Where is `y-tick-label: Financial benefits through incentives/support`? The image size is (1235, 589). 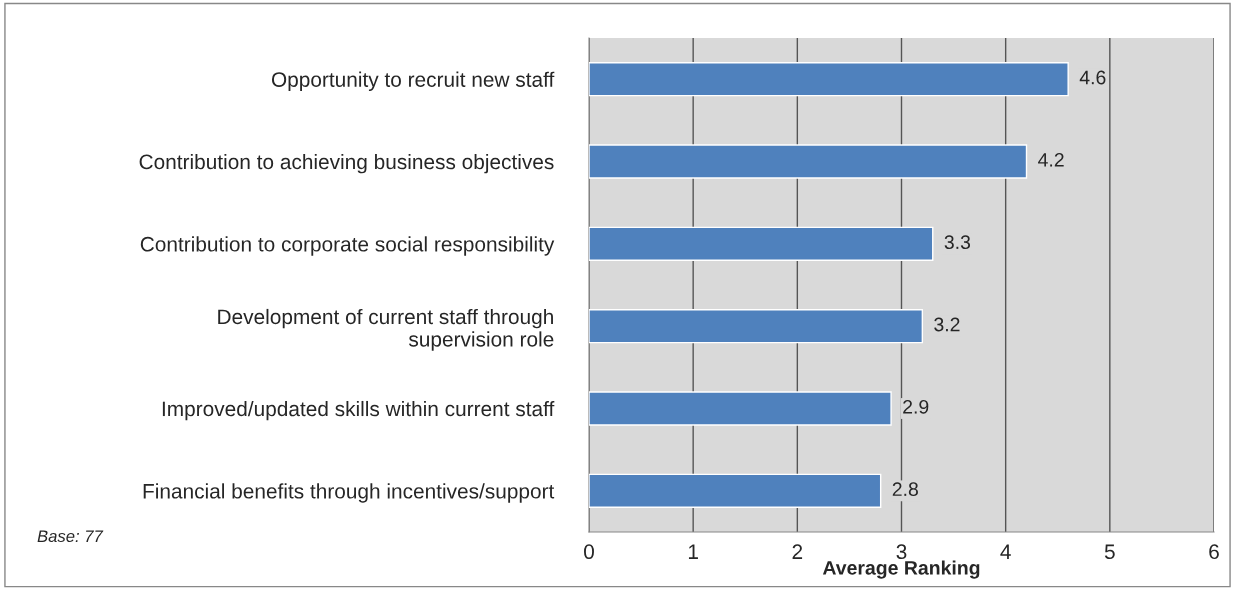
y-tick-label: Financial benefits through incentives/support is located at coordinates (349, 493).